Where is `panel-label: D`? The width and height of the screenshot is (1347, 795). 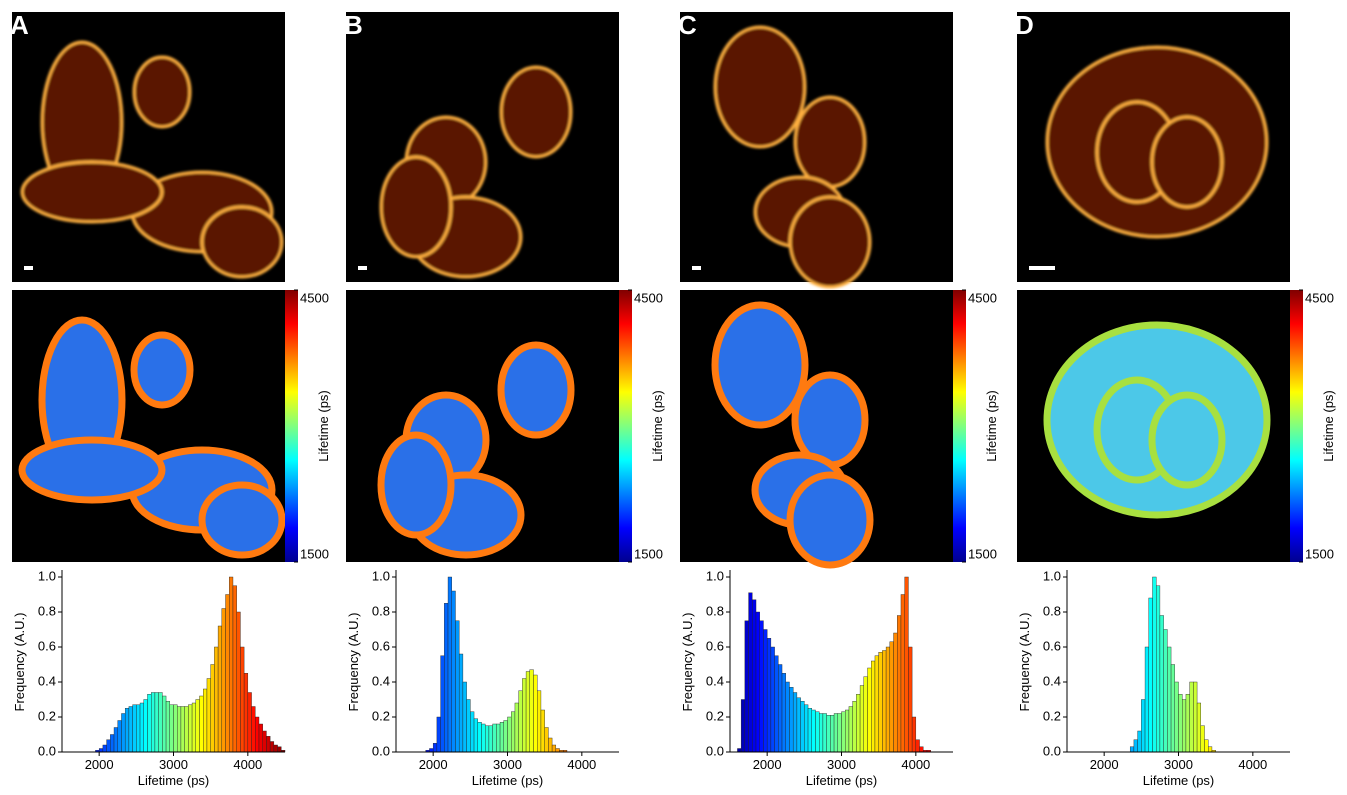 panel-label: D is located at coordinates (1024, 25).